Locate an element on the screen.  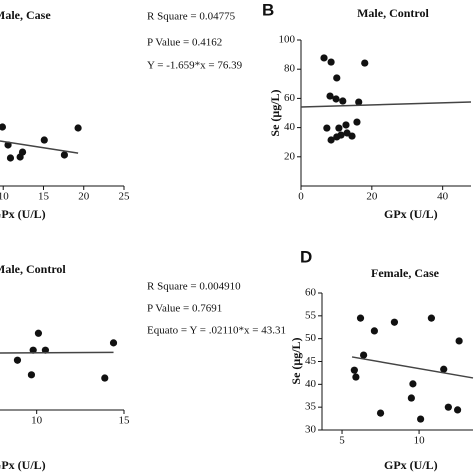
y-tick-label: 100 is located at coordinates (287, 40).